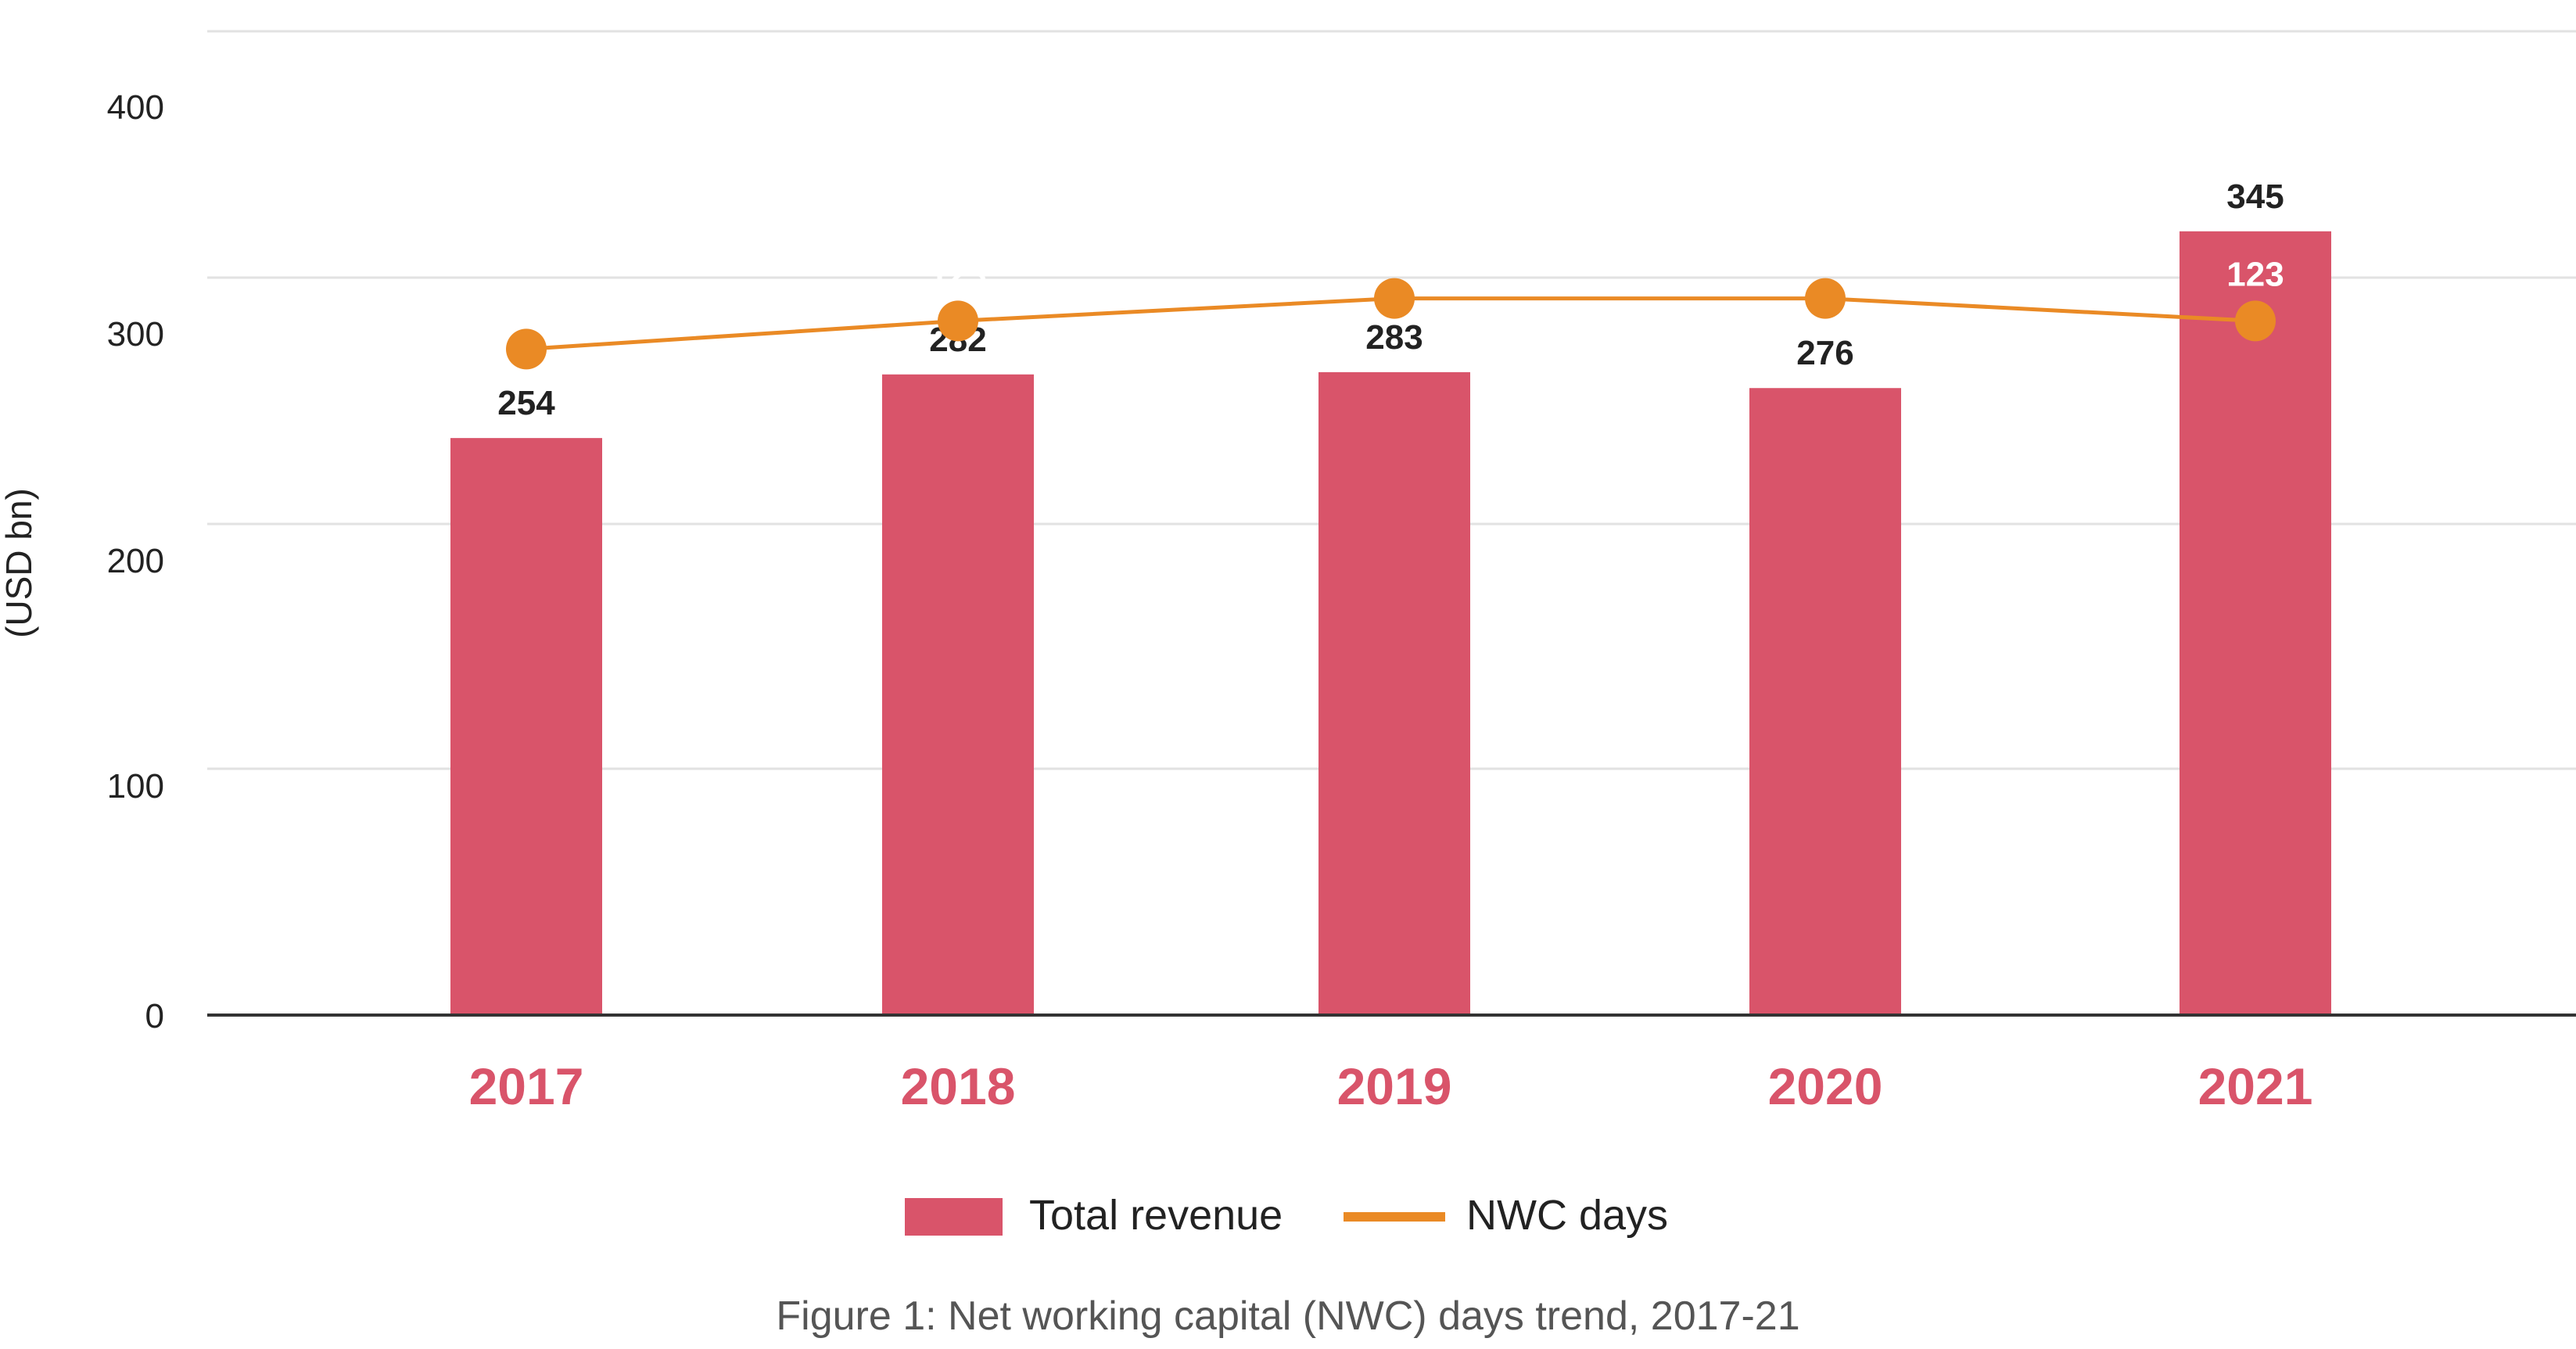 The image size is (2576, 1349). What do you see at coordinates (2255, 1086) in the screenshot?
I see `x-category-label: 2021` at bounding box center [2255, 1086].